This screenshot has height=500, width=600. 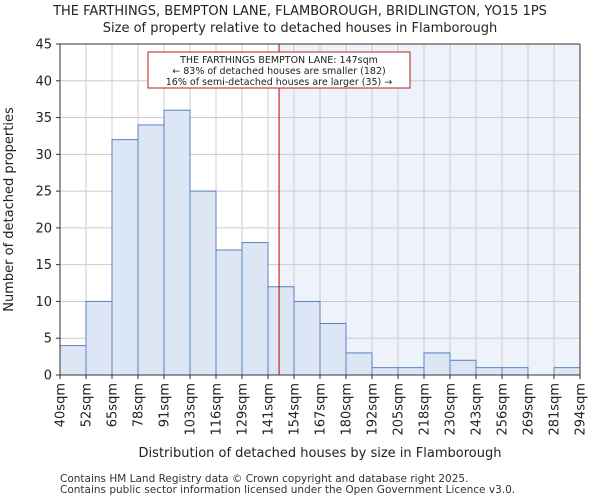 I want to click on x-tick-label: 141sqm, so click(x=269, y=409).